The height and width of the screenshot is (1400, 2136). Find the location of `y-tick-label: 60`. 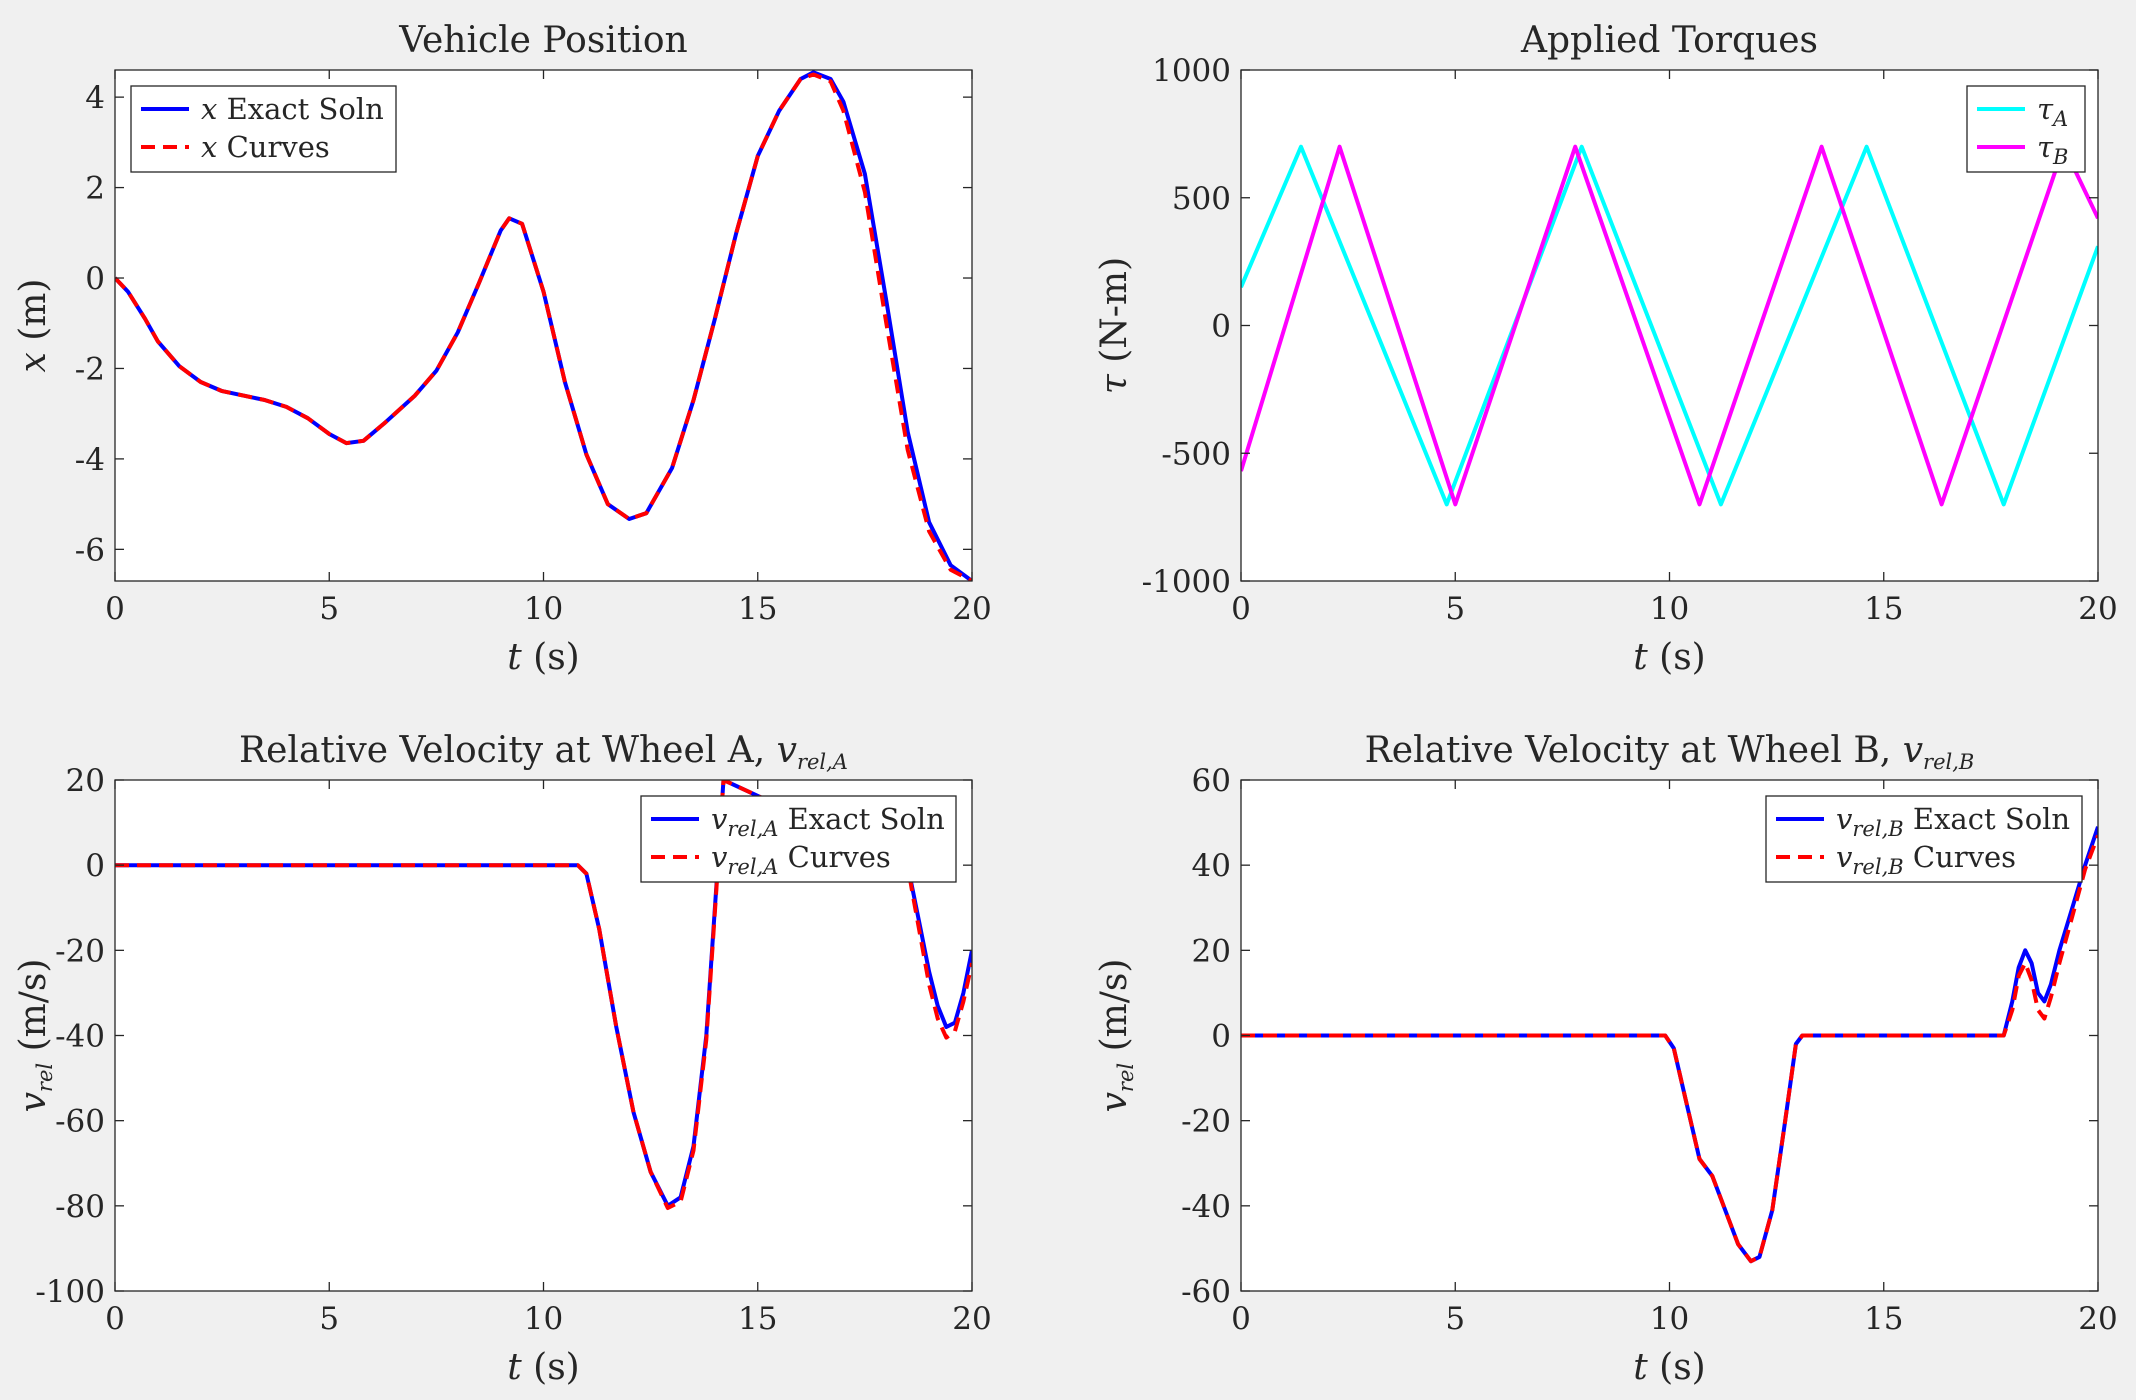

y-tick-label: 60 is located at coordinates (1211, 781).